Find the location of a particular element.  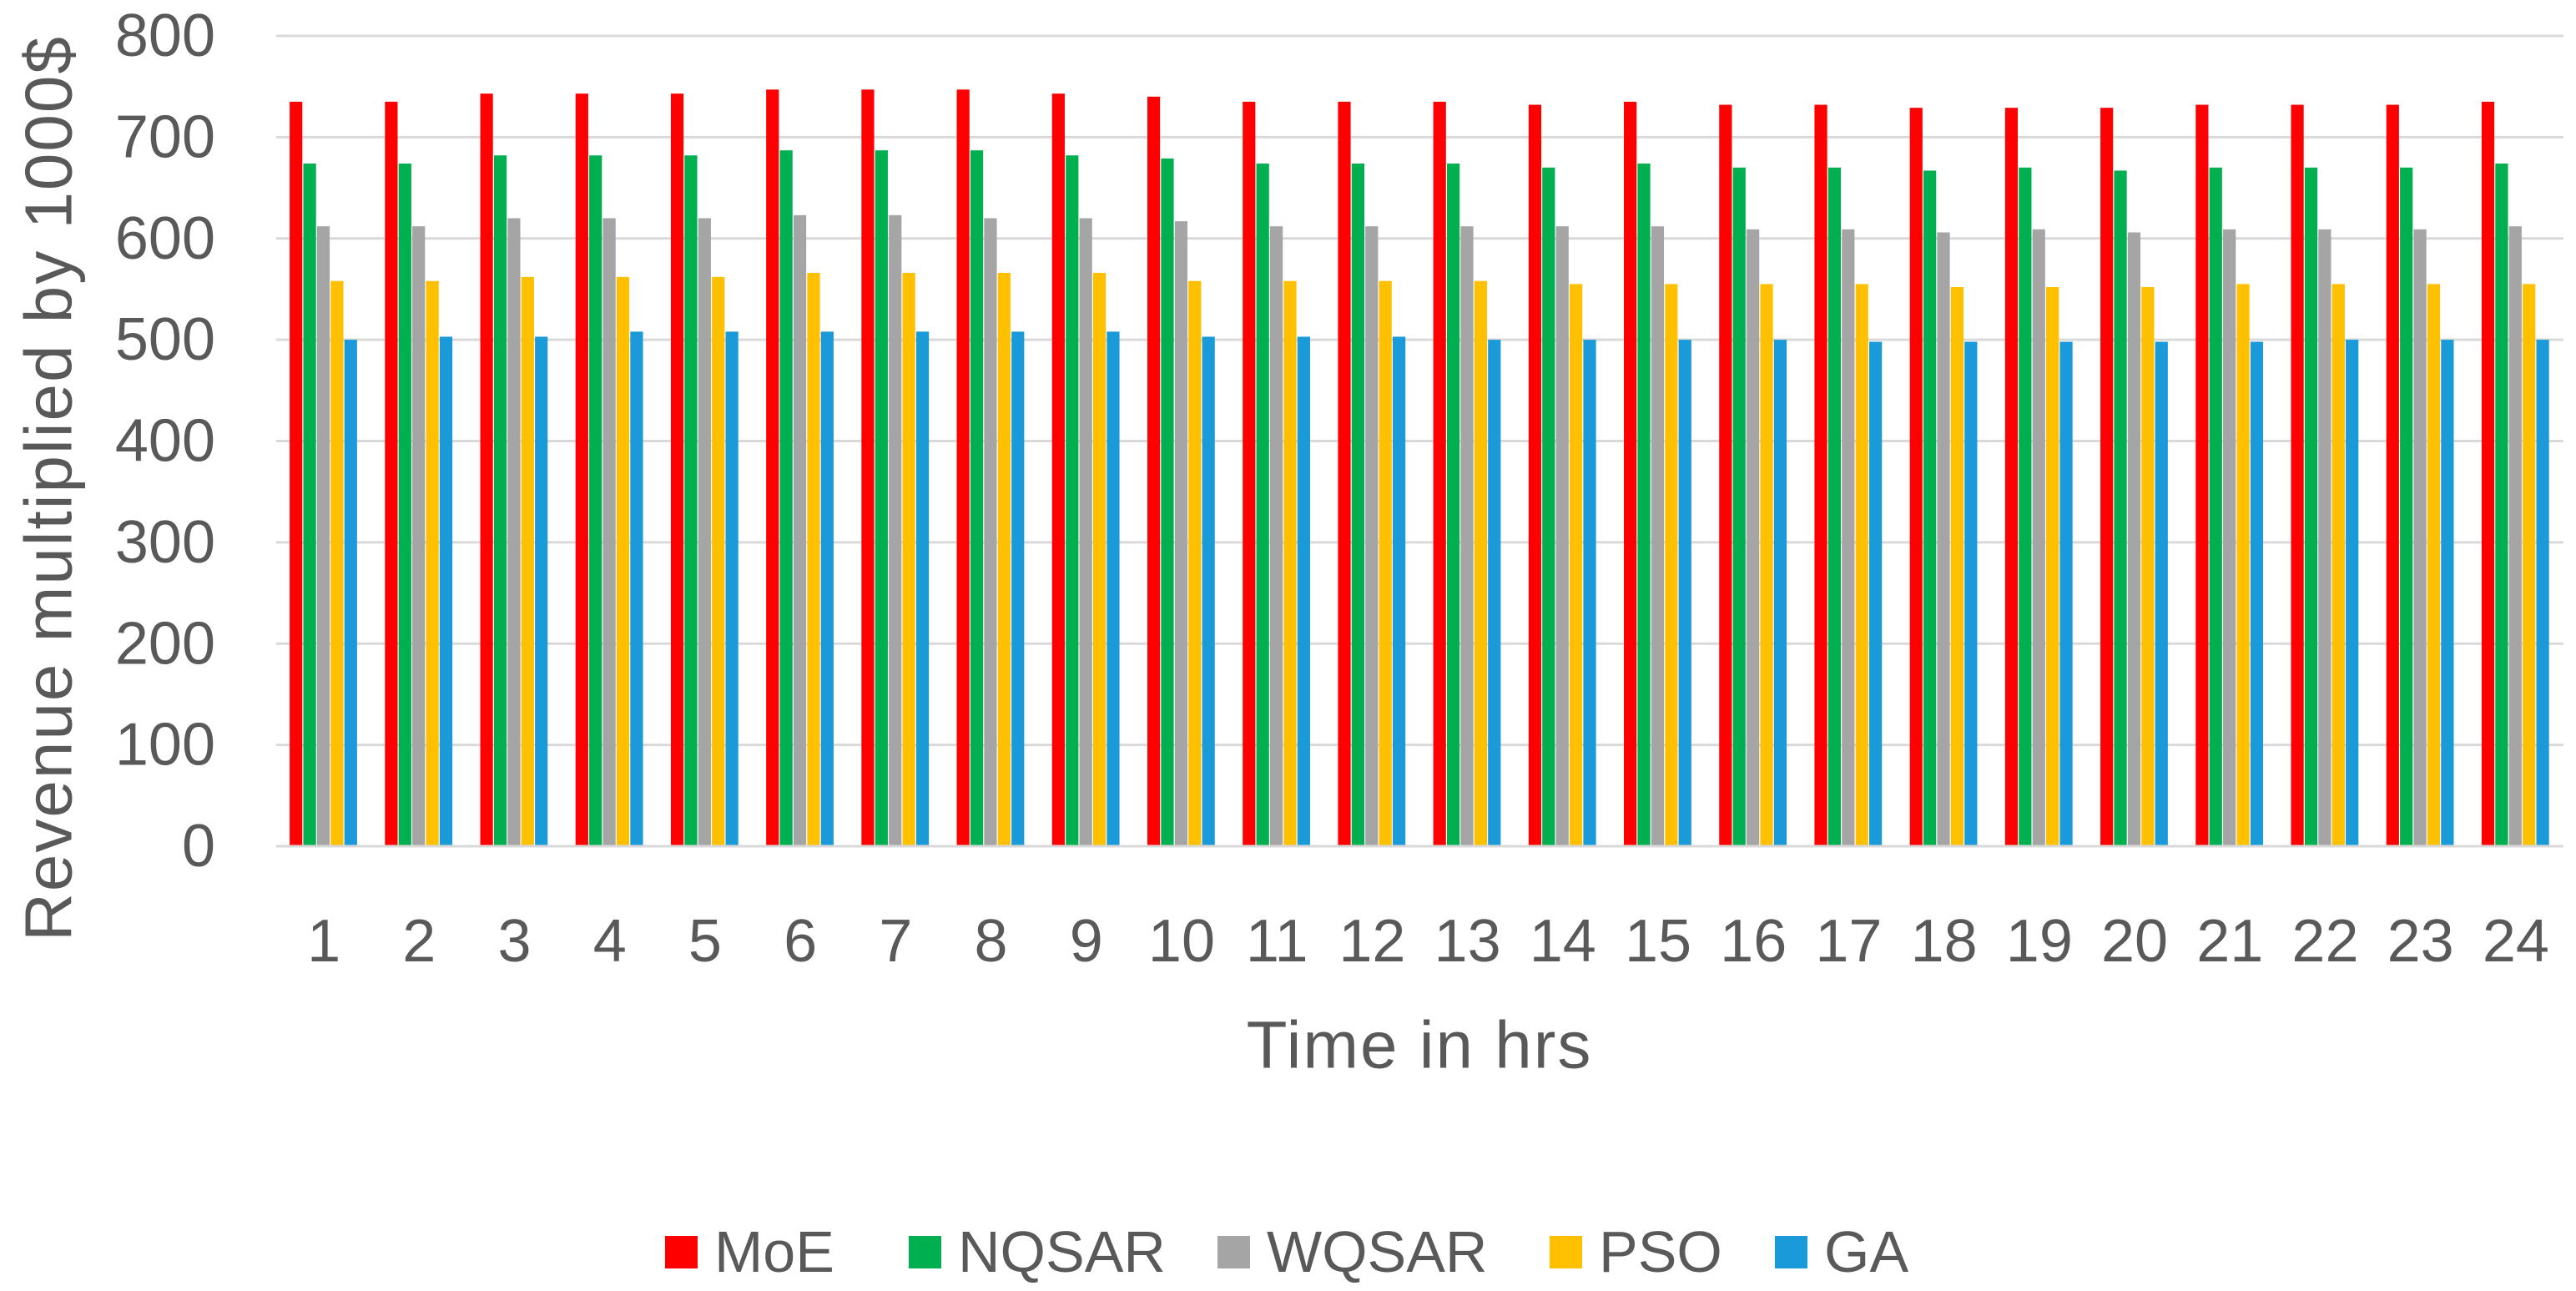

y-tick-label-0: 0 is located at coordinates (198, 846).